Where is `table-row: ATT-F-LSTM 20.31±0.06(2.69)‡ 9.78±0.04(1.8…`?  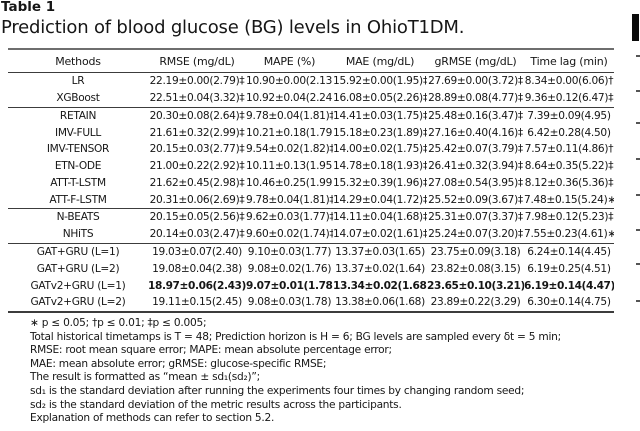 table-row: ATT-F-LSTM 20.31±0.06(2.69)‡ 9.78±0.04(1.8… is located at coordinates (311, 199).